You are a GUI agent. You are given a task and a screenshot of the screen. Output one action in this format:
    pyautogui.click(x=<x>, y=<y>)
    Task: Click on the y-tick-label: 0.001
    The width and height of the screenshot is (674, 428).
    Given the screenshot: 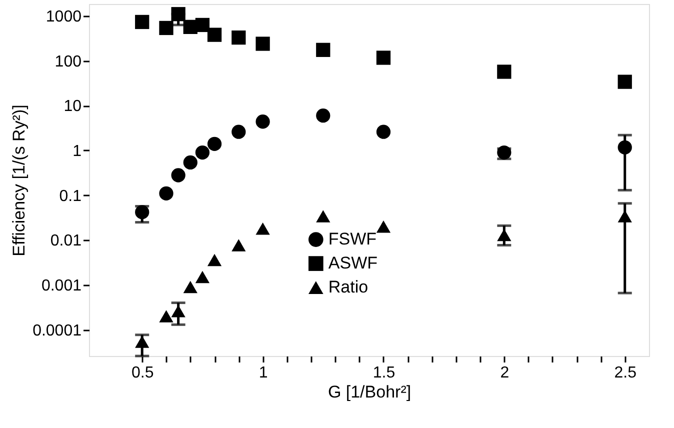 What is the action you would take?
    pyautogui.click(x=61, y=285)
    